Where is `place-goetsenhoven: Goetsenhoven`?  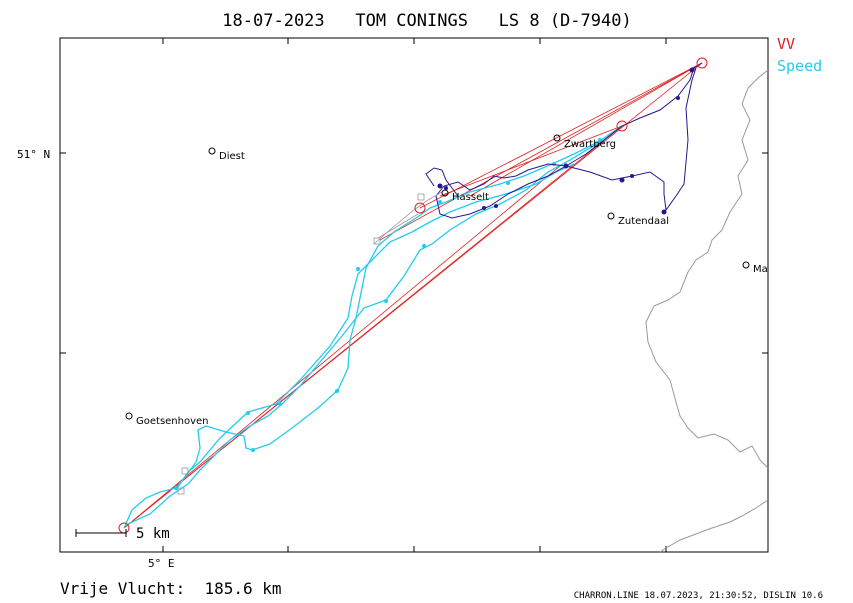 place-goetsenhoven: Goetsenhoven is located at coordinates (172, 421).